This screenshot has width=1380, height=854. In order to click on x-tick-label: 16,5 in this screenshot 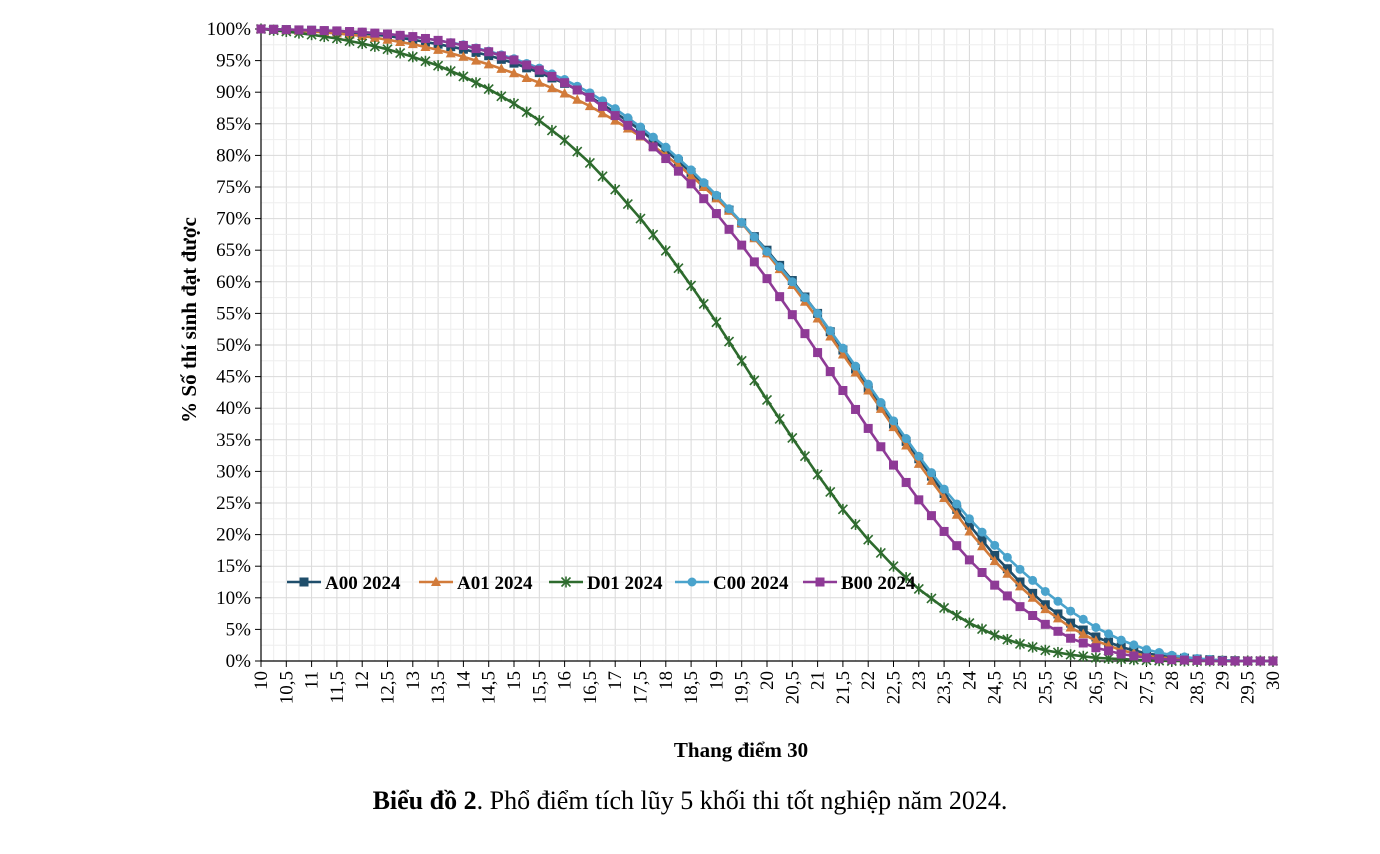, I will do `click(590, 687)`.